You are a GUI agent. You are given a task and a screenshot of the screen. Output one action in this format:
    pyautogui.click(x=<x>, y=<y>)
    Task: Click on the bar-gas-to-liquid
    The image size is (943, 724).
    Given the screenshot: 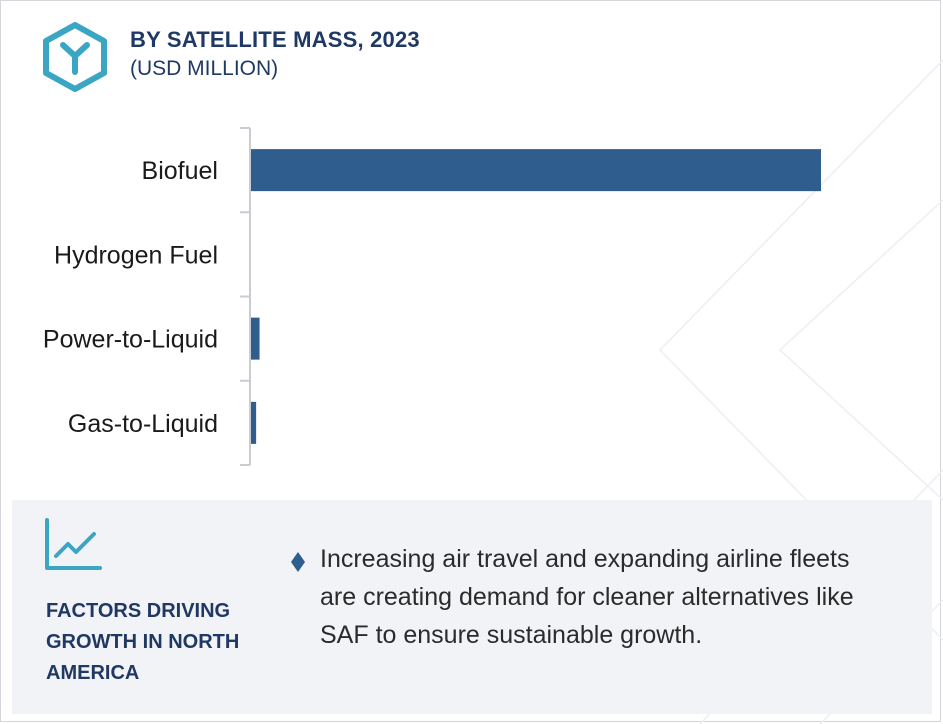 What is the action you would take?
    pyautogui.click(x=254, y=422)
    